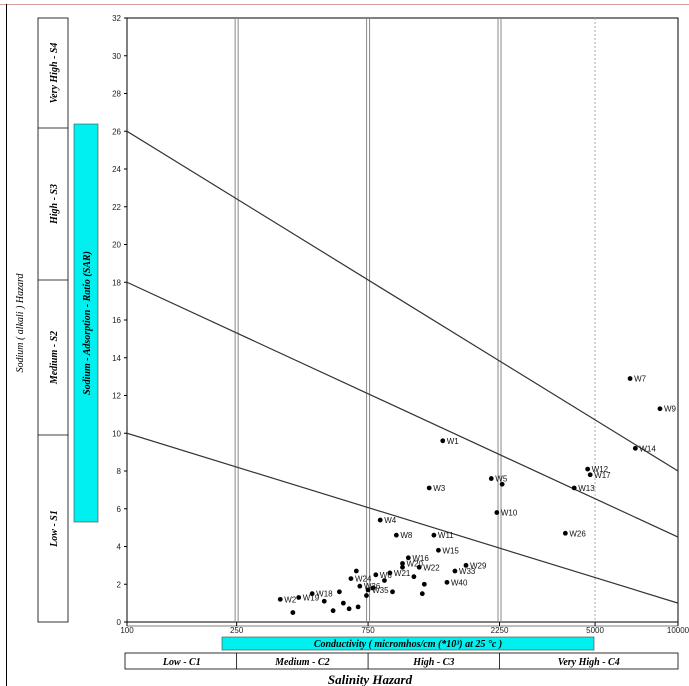  I want to click on point-label: W22, so click(431, 567).